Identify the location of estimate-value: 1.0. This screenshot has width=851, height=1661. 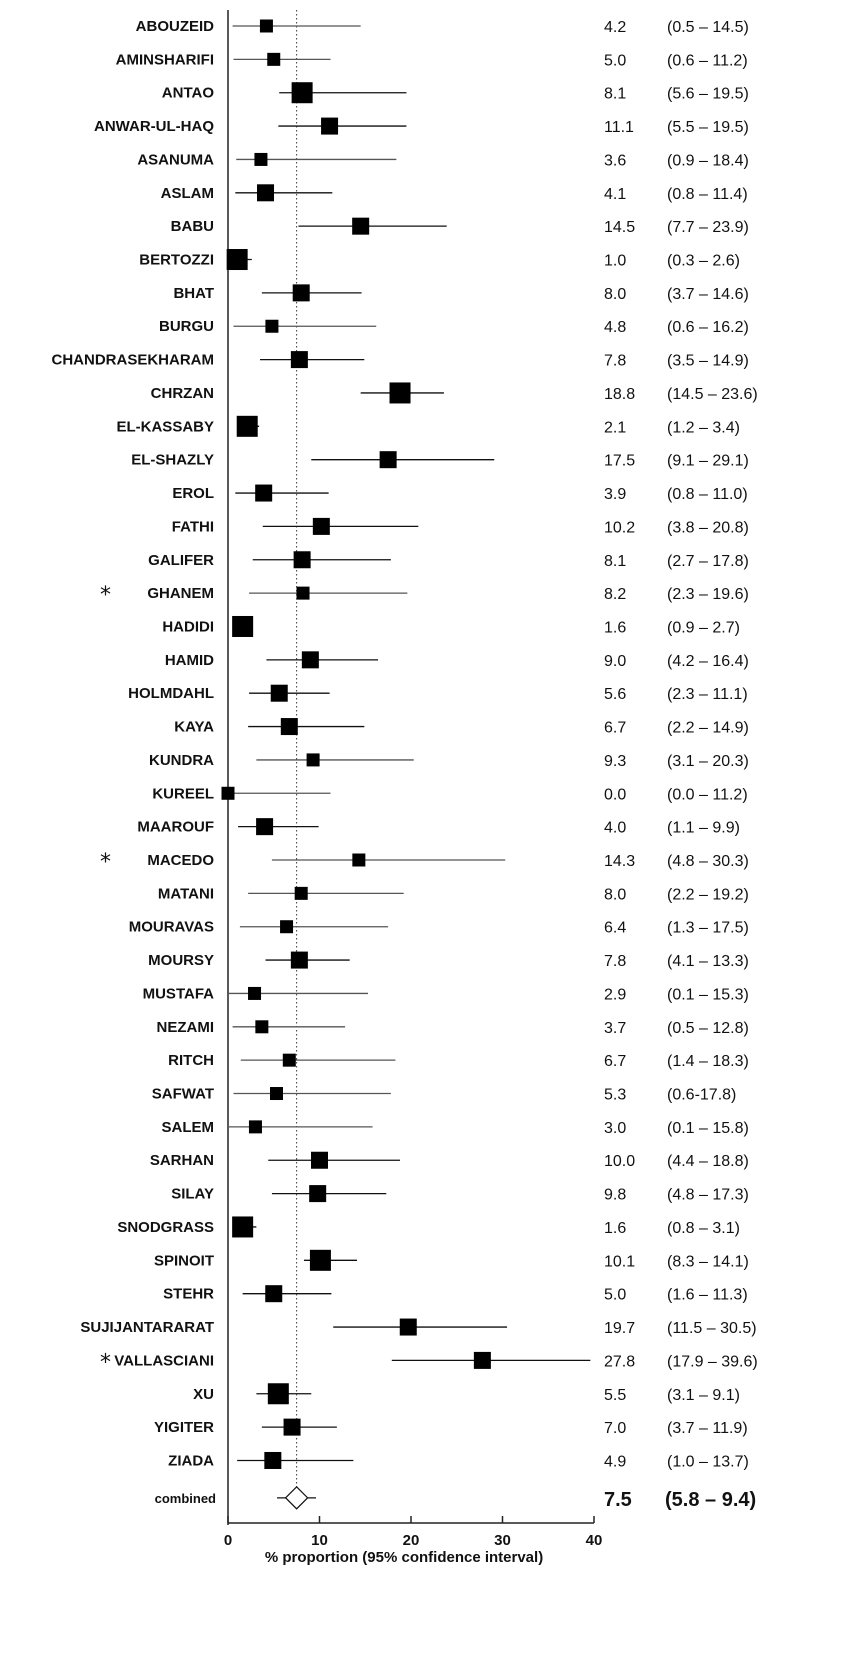
(615, 261).